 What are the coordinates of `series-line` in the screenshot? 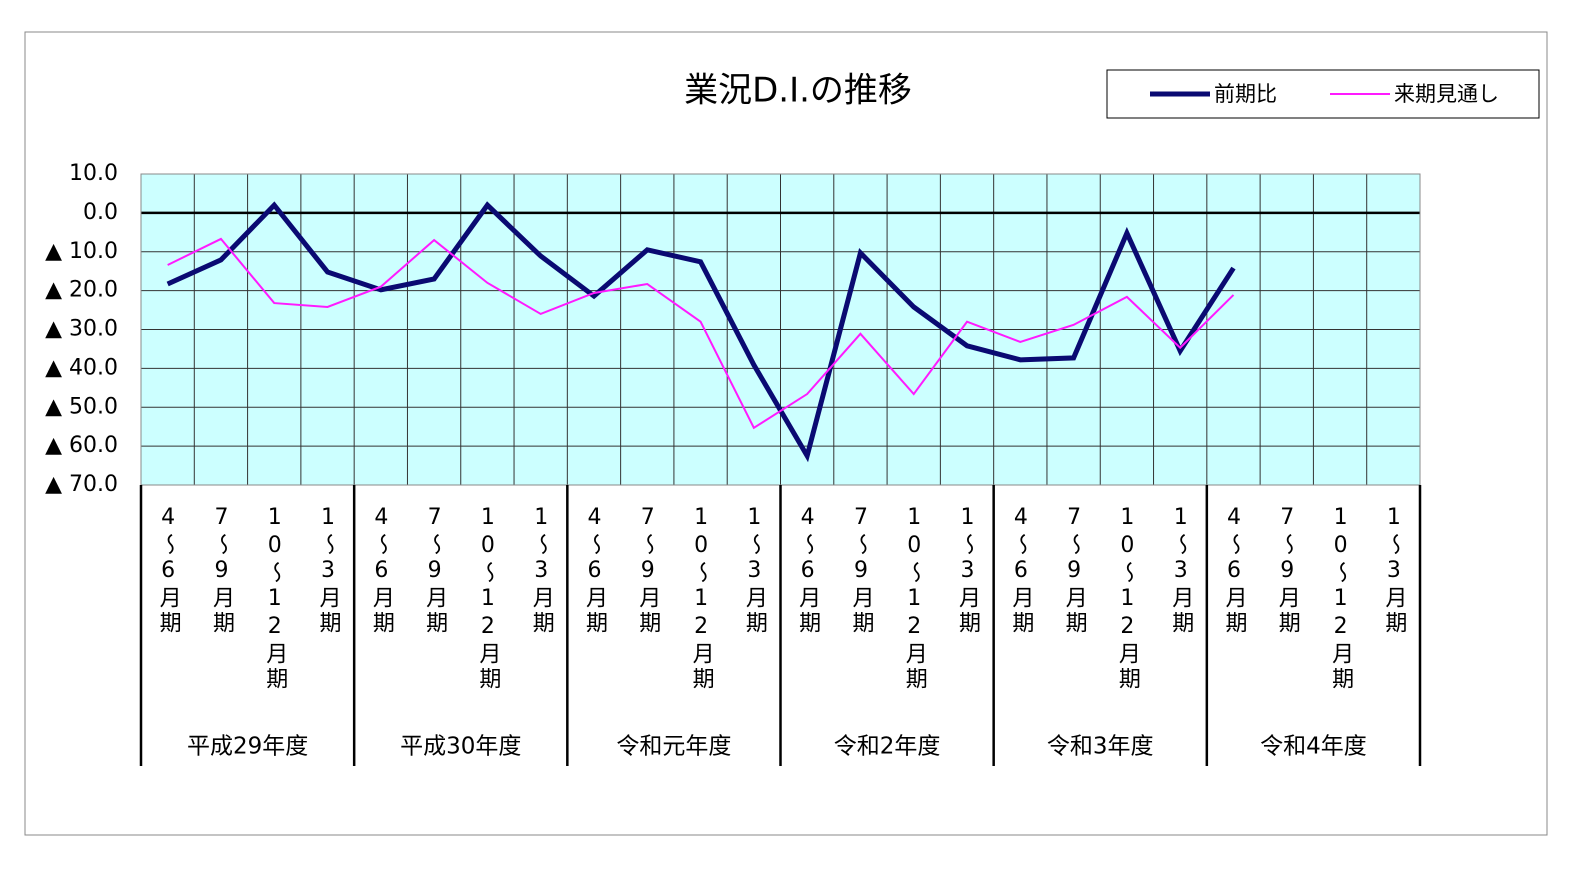 It's located at (701, 333).